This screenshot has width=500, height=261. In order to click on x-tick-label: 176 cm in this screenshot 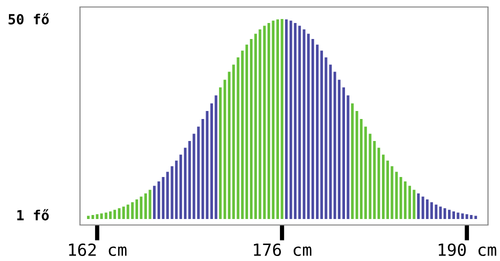, I will do `click(283, 249)`.